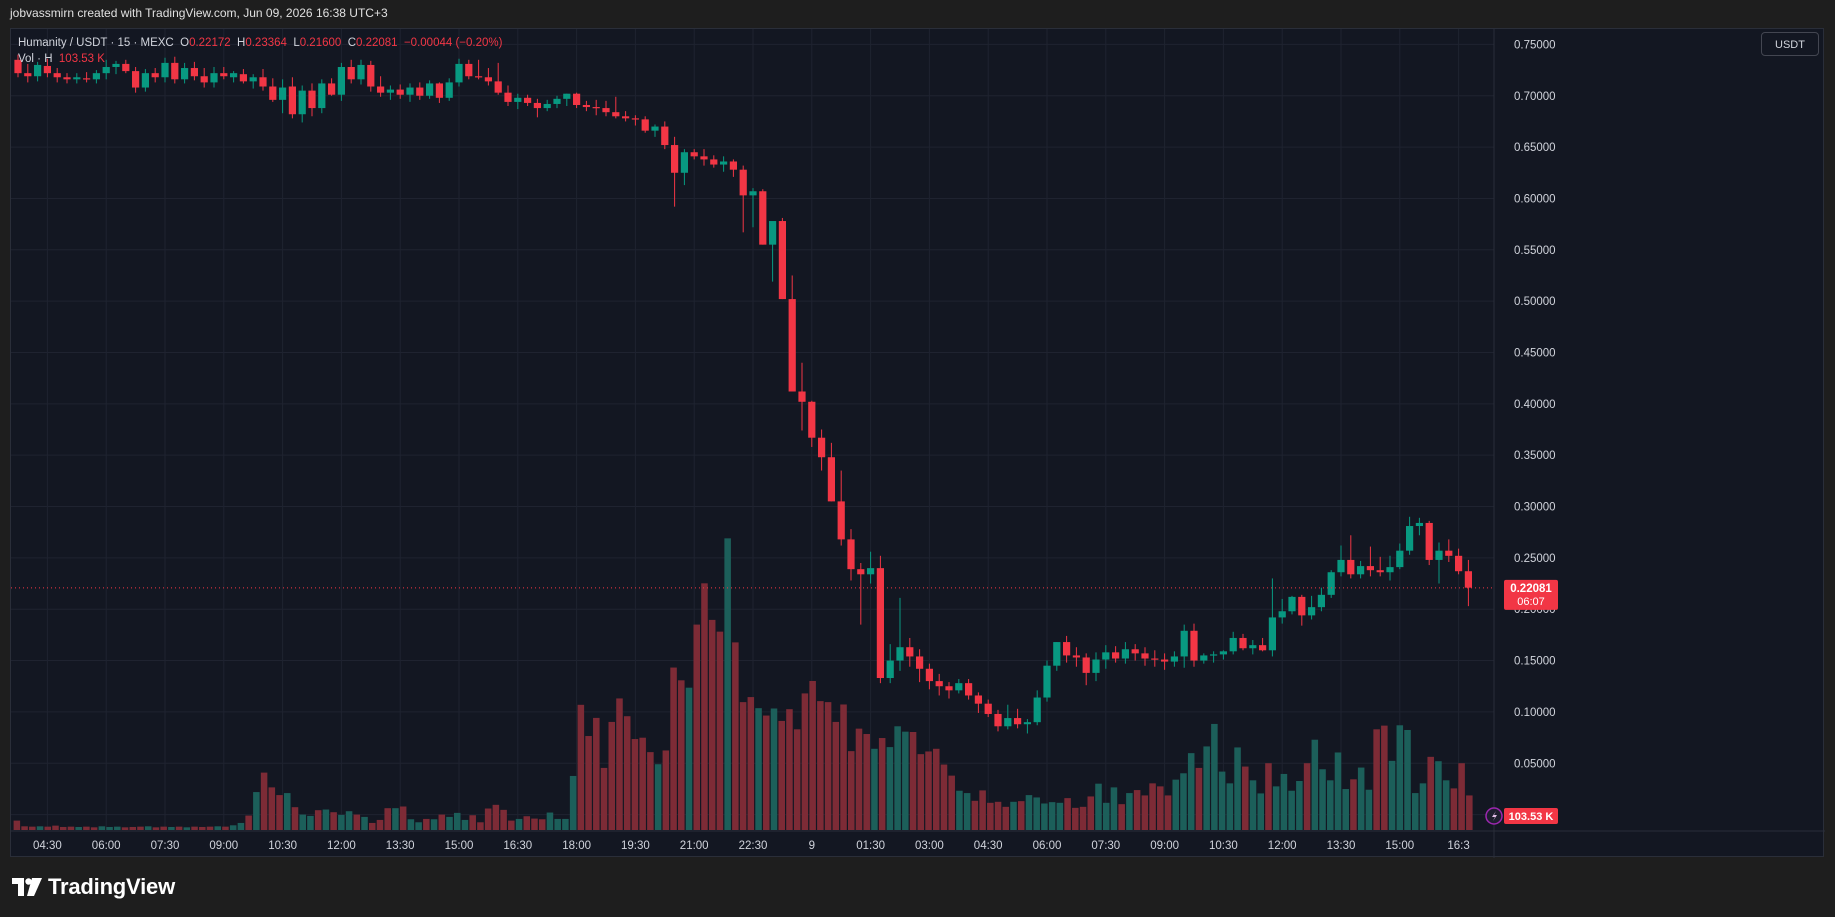  Describe the element at coordinates (341, 846) in the screenshot. I see `x-tick-label: 12:00` at that location.